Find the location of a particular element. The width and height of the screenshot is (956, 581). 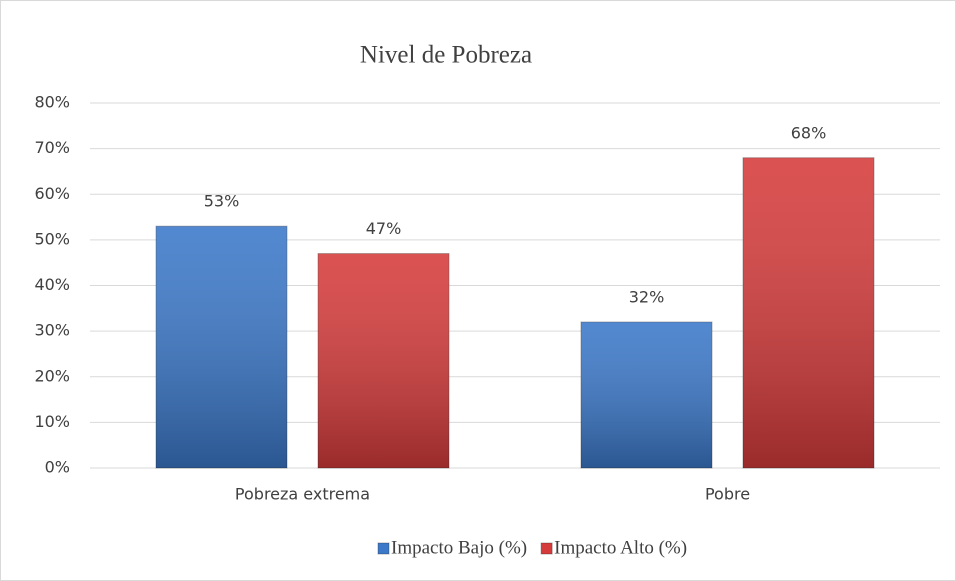

y-tick-label: 20% is located at coordinates (52, 375).